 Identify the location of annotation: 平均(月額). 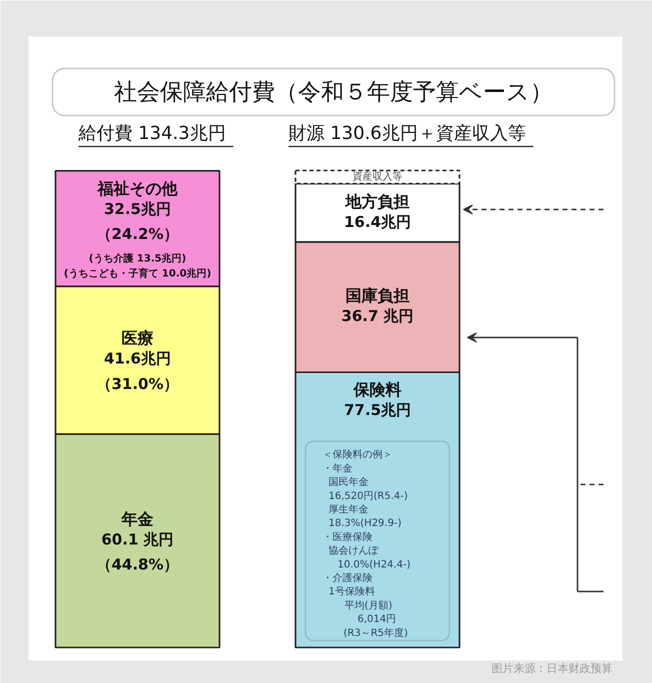
(368, 605).